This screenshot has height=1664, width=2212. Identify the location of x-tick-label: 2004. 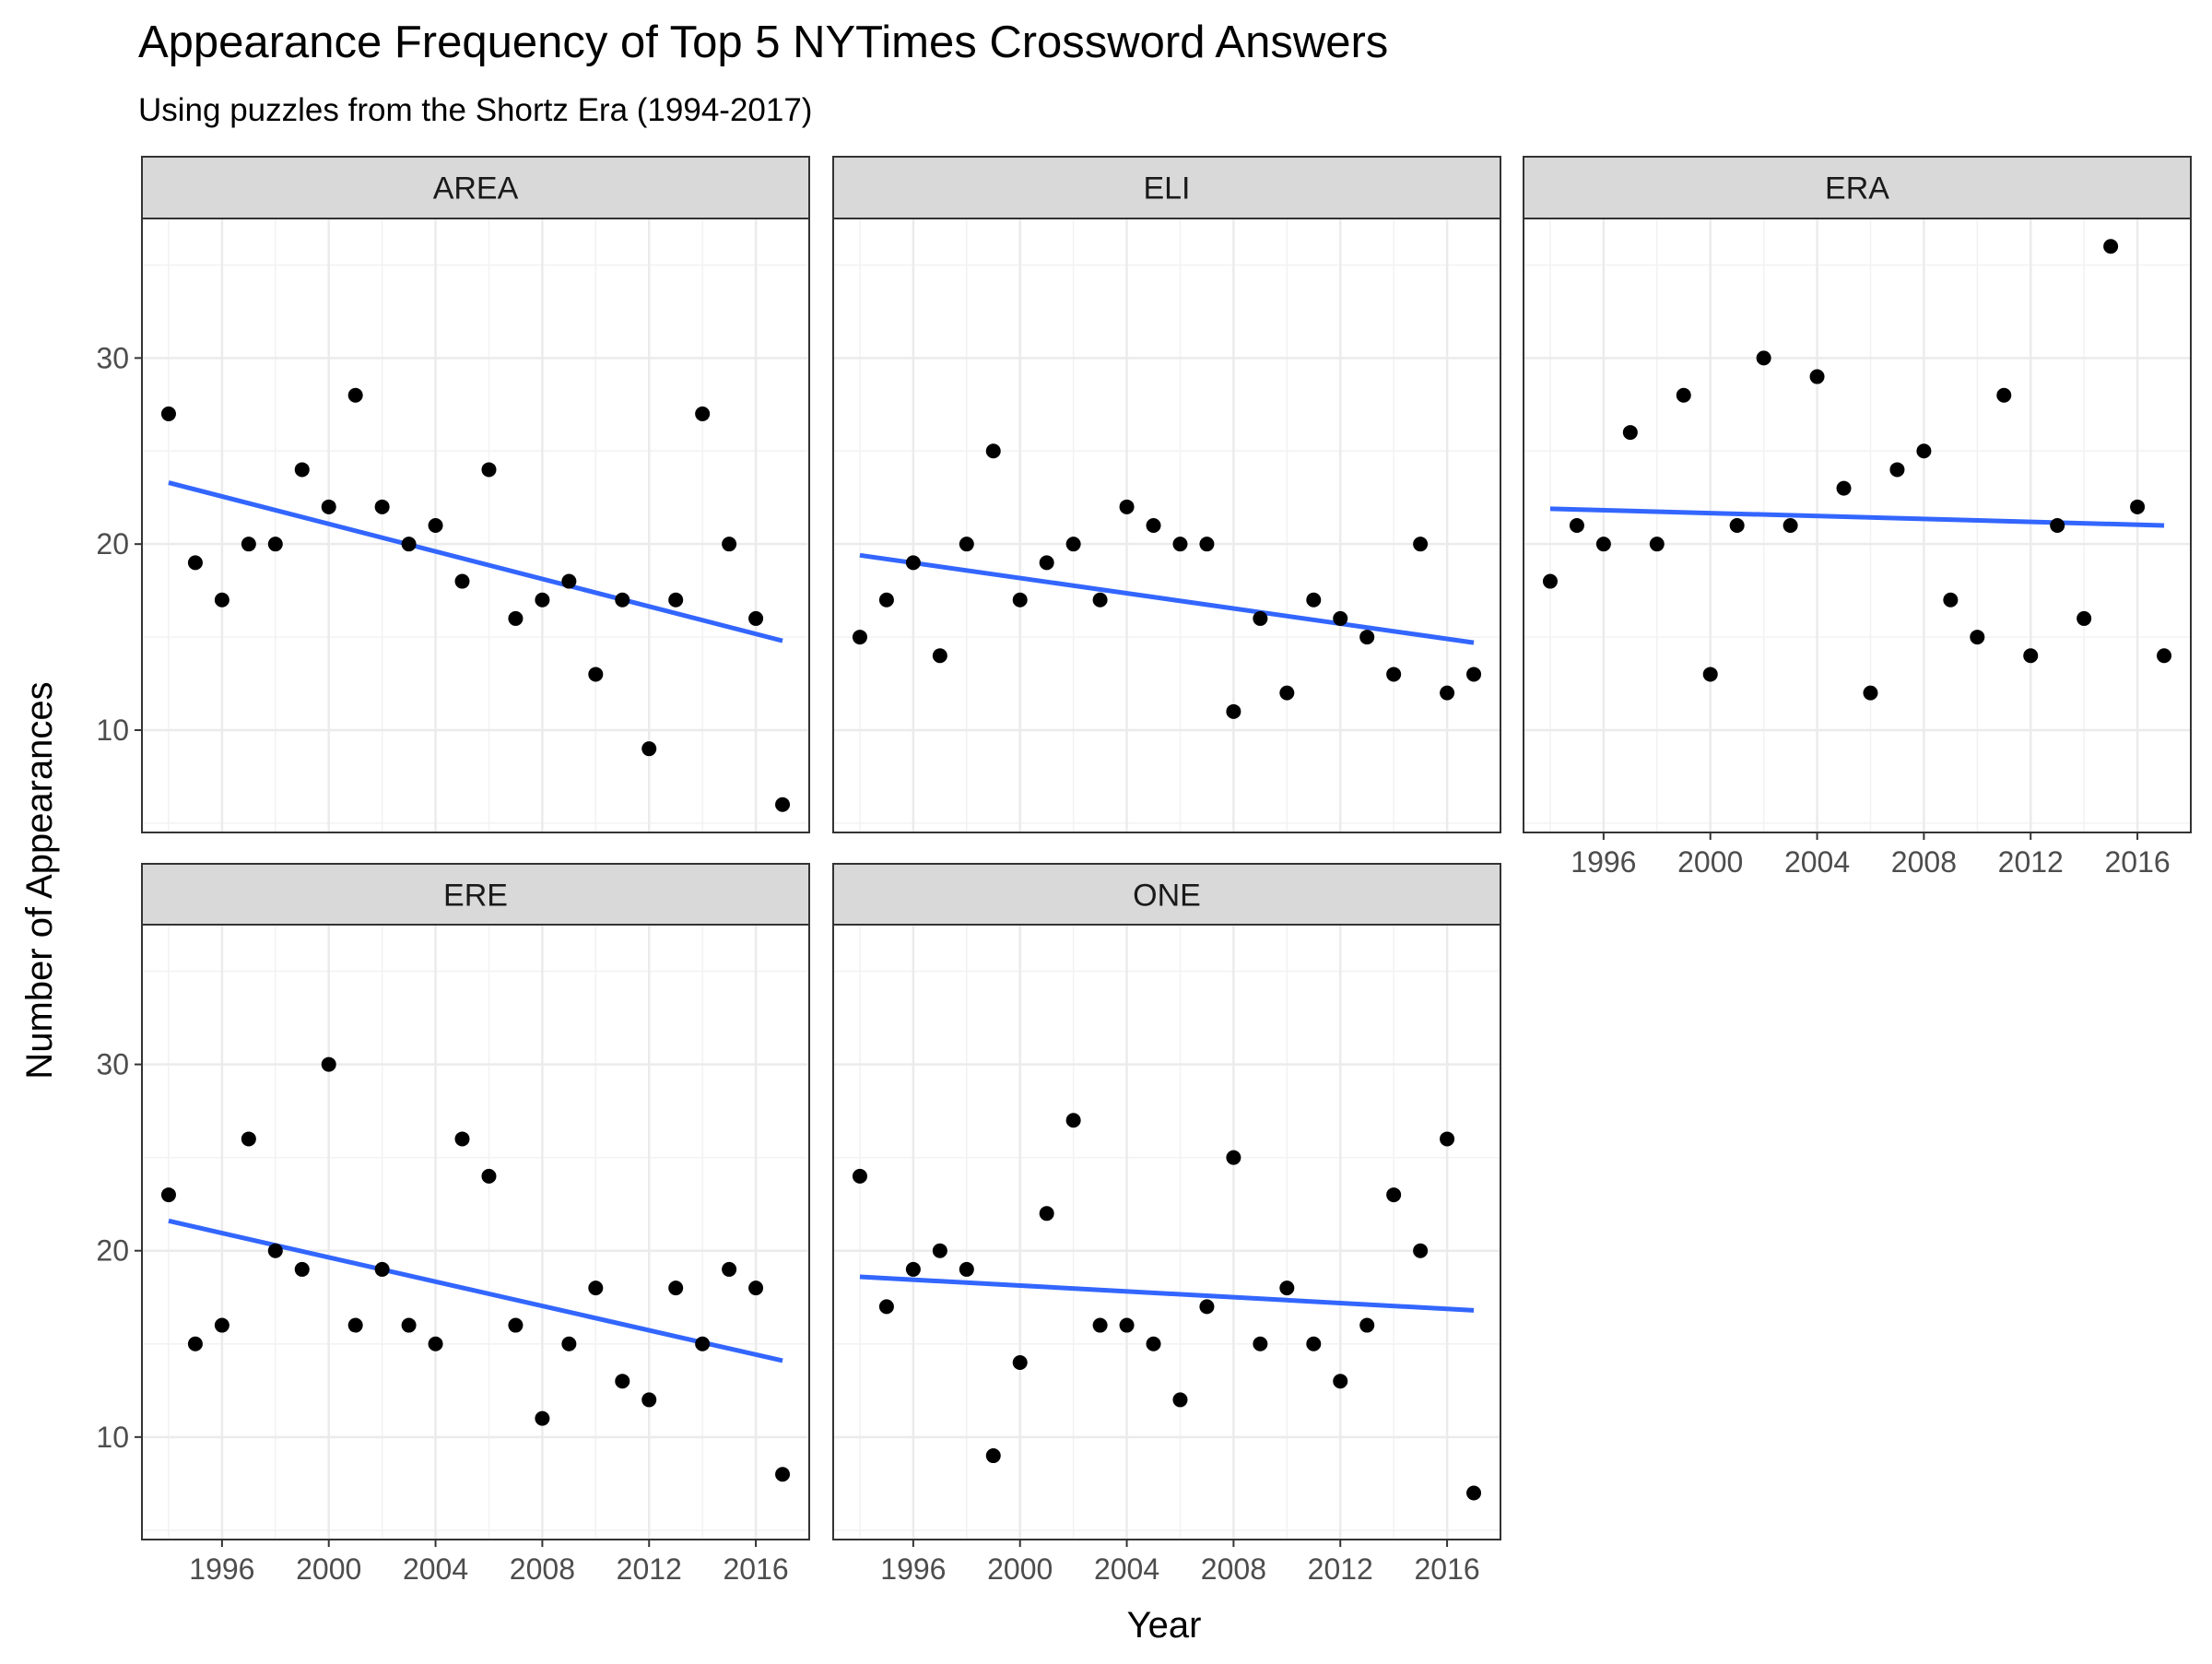
(1817, 862).